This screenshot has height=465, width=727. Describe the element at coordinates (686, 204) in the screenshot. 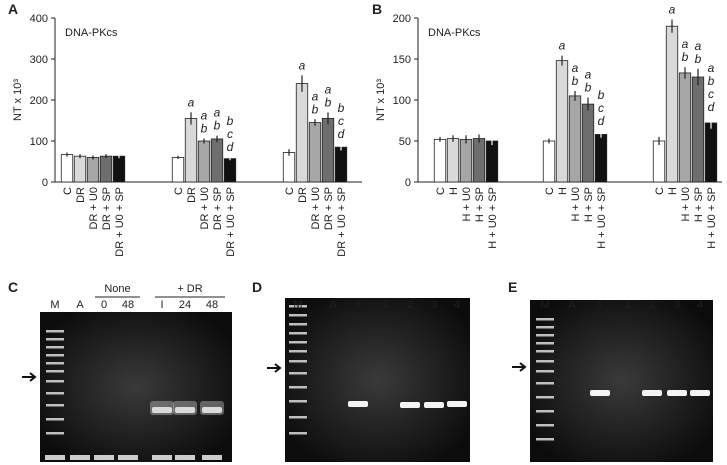

I see `x-tick-label: H + U0` at that location.